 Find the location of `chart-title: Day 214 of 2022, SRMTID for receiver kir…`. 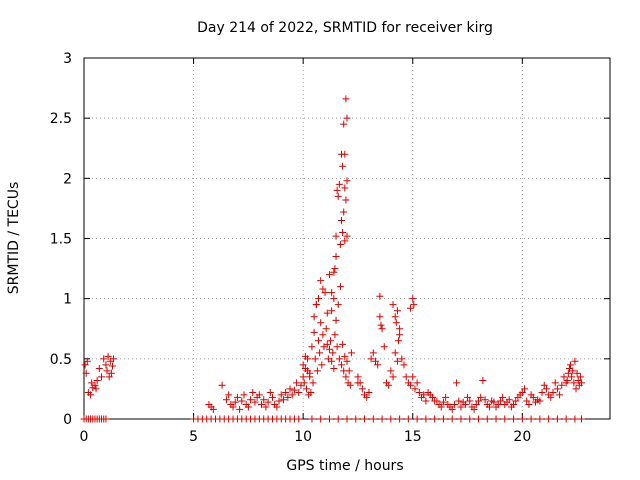

chart-title: Day 214 of 2022, SRMTID for receiver kir… is located at coordinates (345, 28).